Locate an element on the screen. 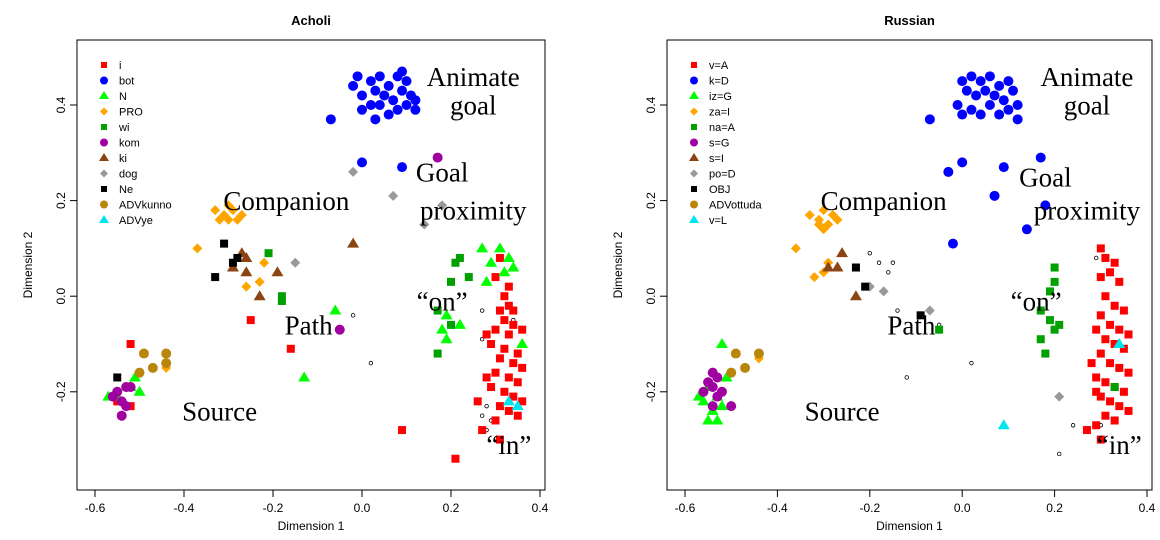  series-na-a is located at coordinates (1027, 327).